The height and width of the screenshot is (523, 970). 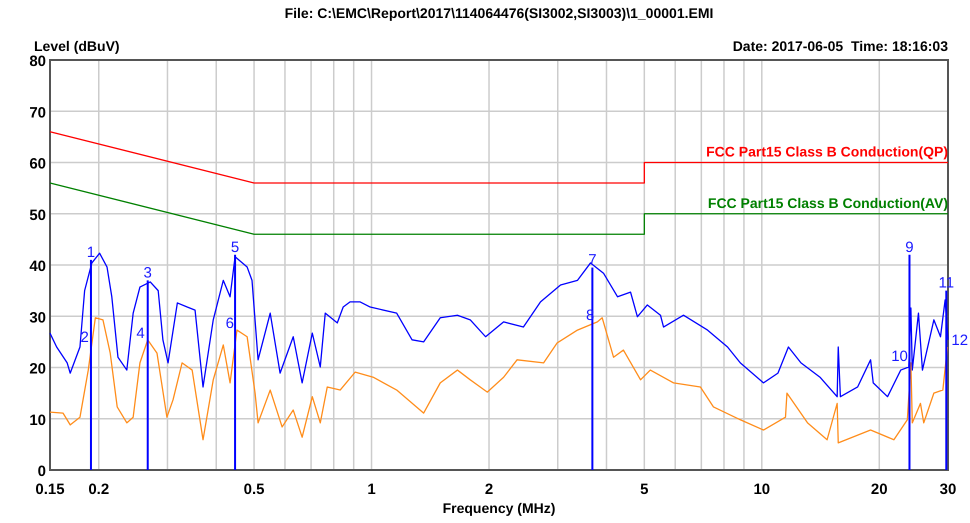 I want to click on annotation: 10, so click(x=899, y=356).